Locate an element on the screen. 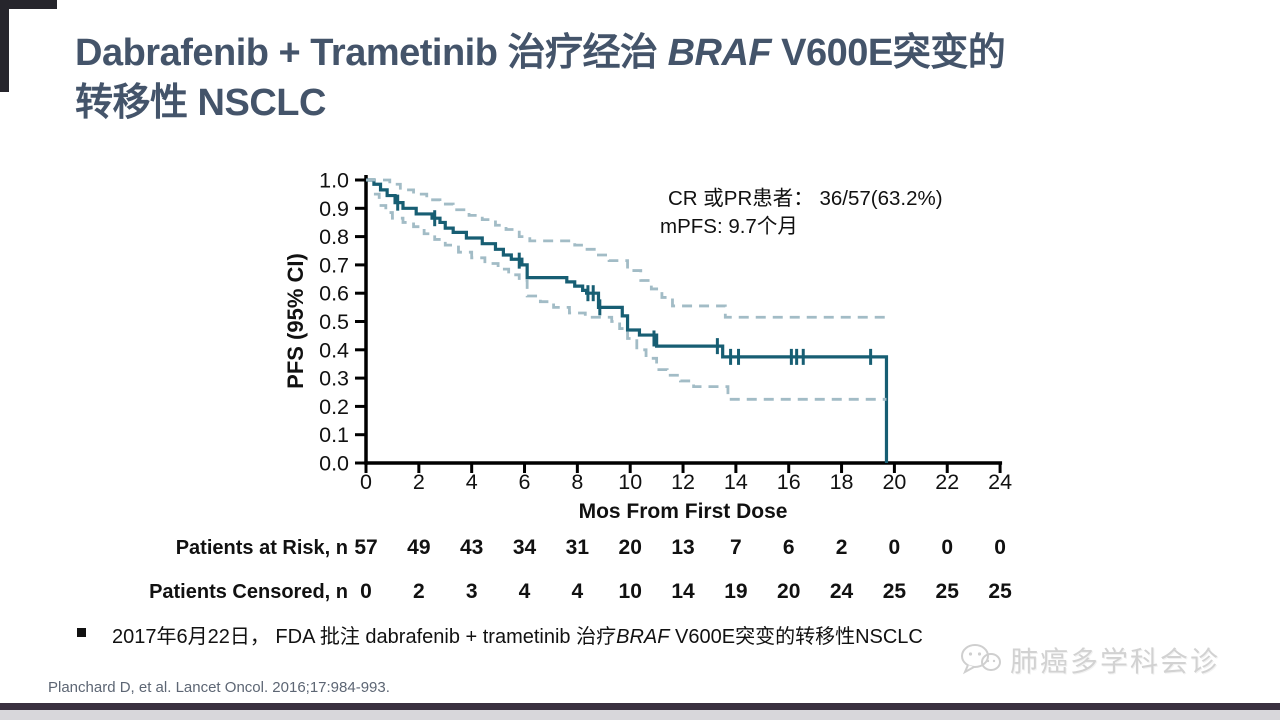 This screenshot has height=720, width=1280. risk-table-value: 49 is located at coordinates (418, 547).